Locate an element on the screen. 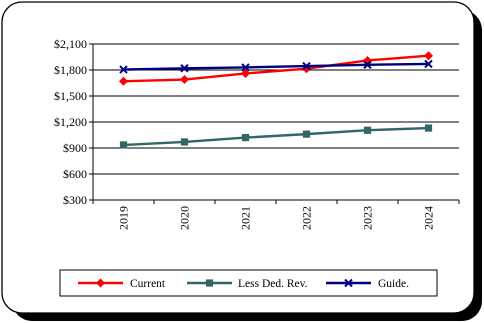 This screenshot has width=484, height=323. legend-label: Current is located at coordinates (148, 284).